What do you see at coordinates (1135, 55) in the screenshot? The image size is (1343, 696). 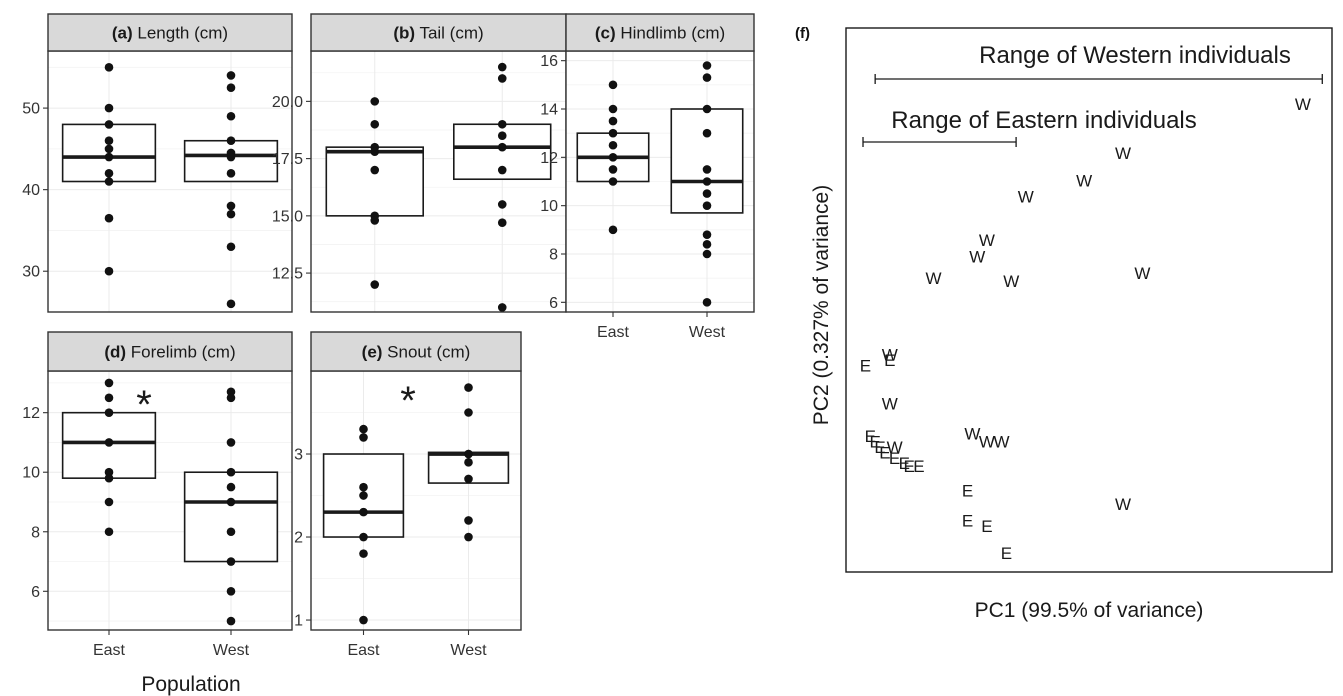 I see `range-western-label: Range of Western individuals` at bounding box center [1135, 55].